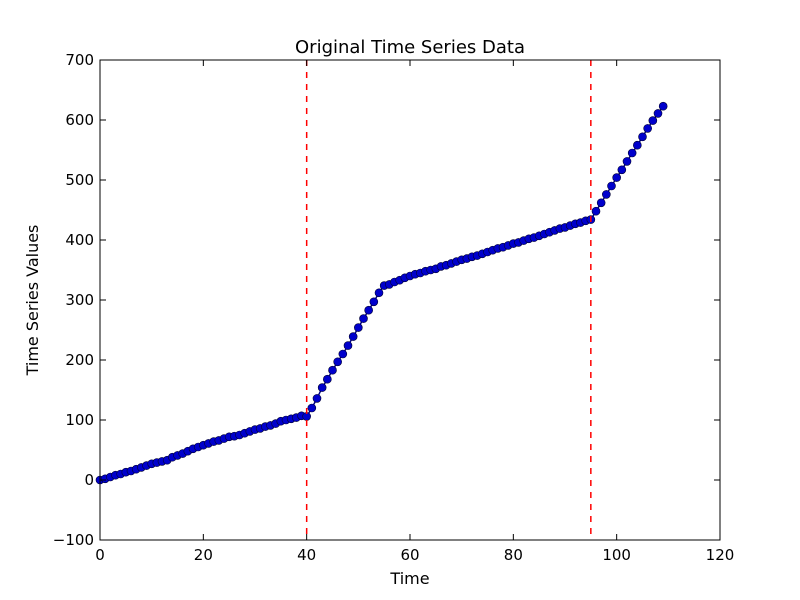 This screenshot has width=800, height=600. What do you see at coordinates (73, 540) in the screenshot?
I see `y-tick-label: −100` at bounding box center [73, 540].